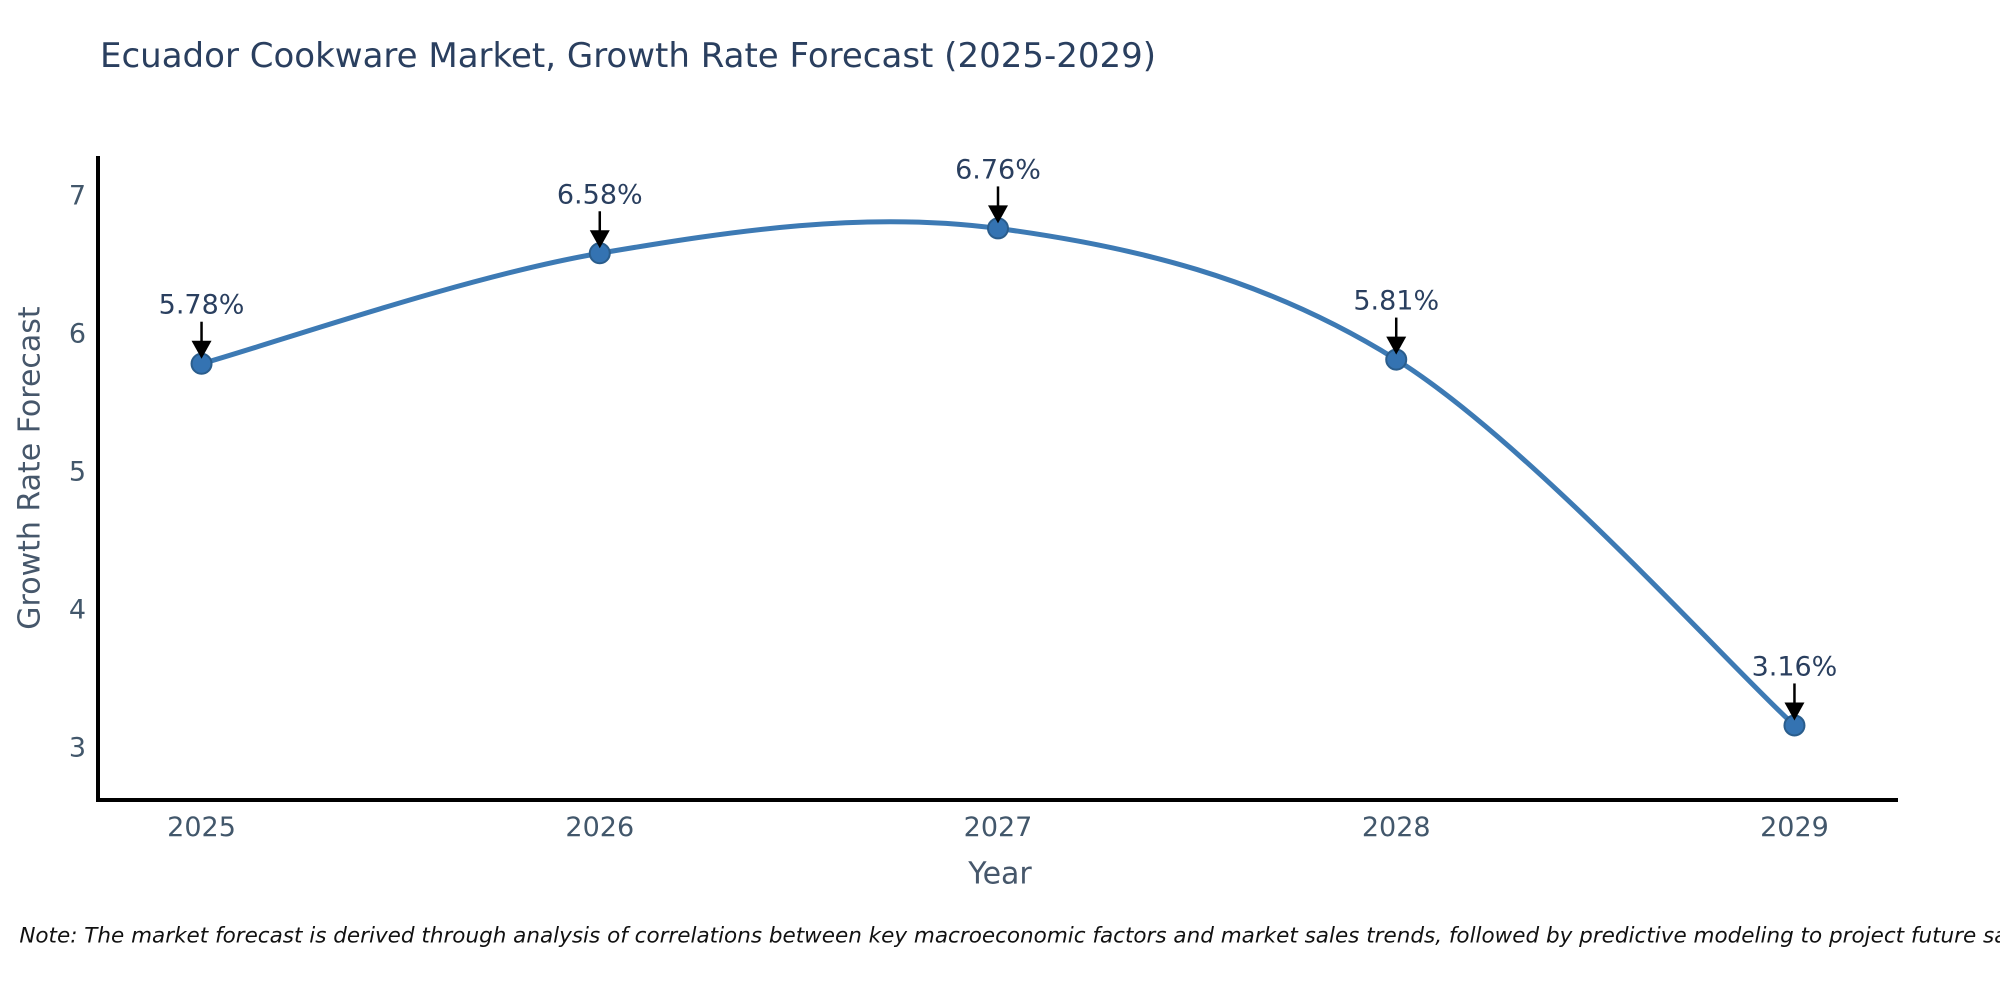 The width and height of the screenshot is (2000, 1000). Describe the element at coordinates (1795, 666) in the screenshot. I see `annotation-label: 3.16%` at that location.